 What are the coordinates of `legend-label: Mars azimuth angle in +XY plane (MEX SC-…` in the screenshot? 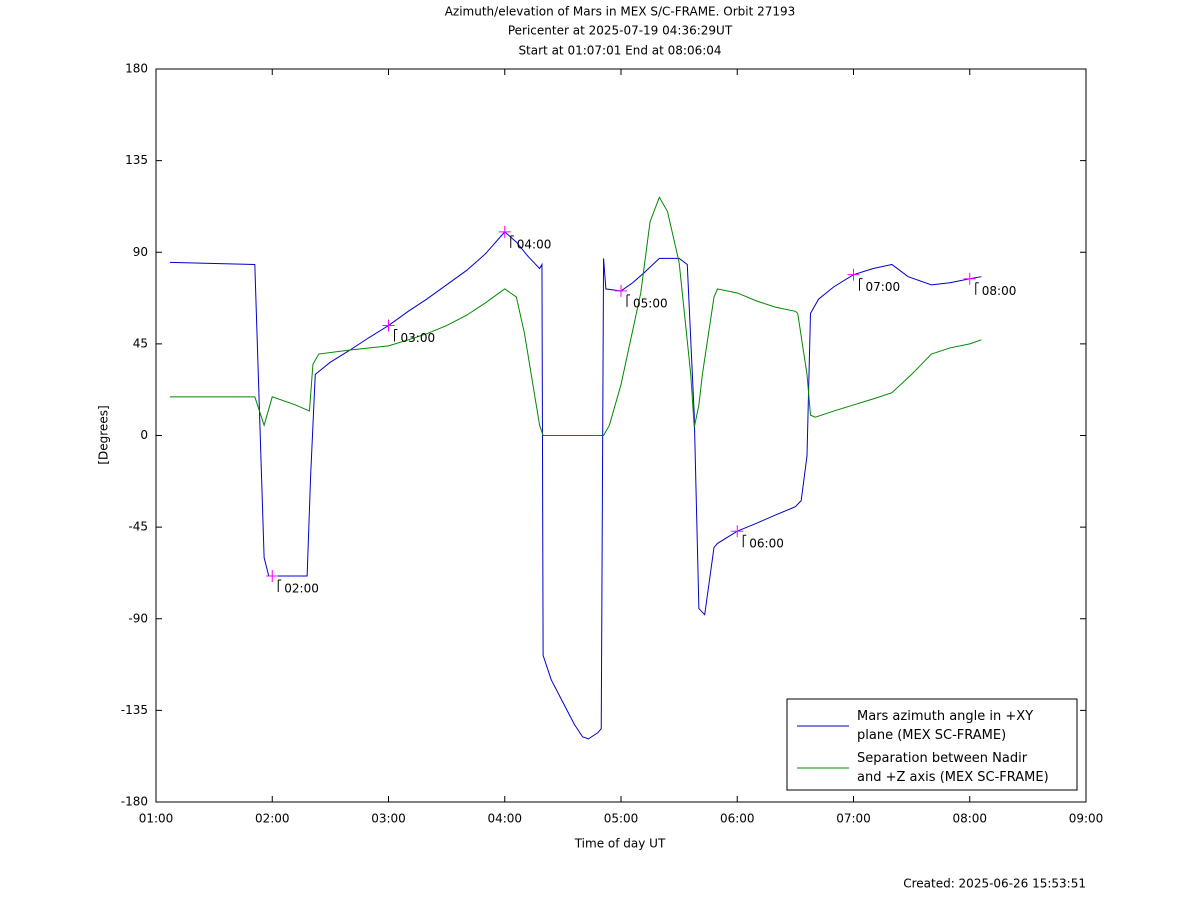 It's located at (945, 726).